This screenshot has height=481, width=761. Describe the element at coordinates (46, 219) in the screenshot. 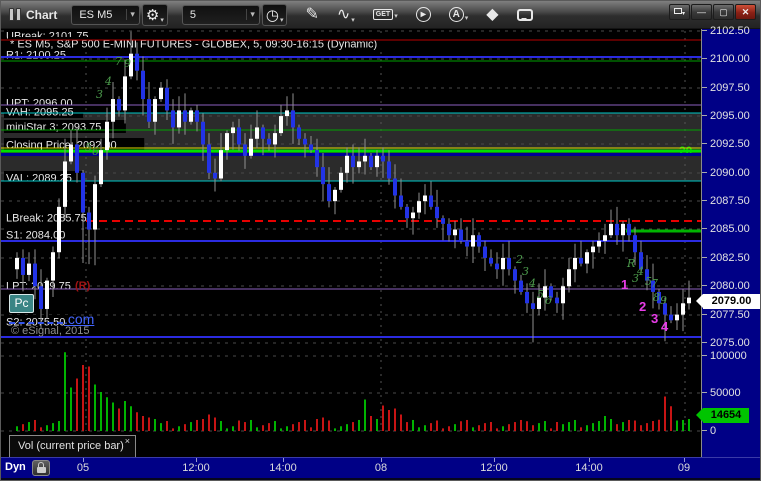

I see `svg-text: LBreak: 2085.75` at that location.